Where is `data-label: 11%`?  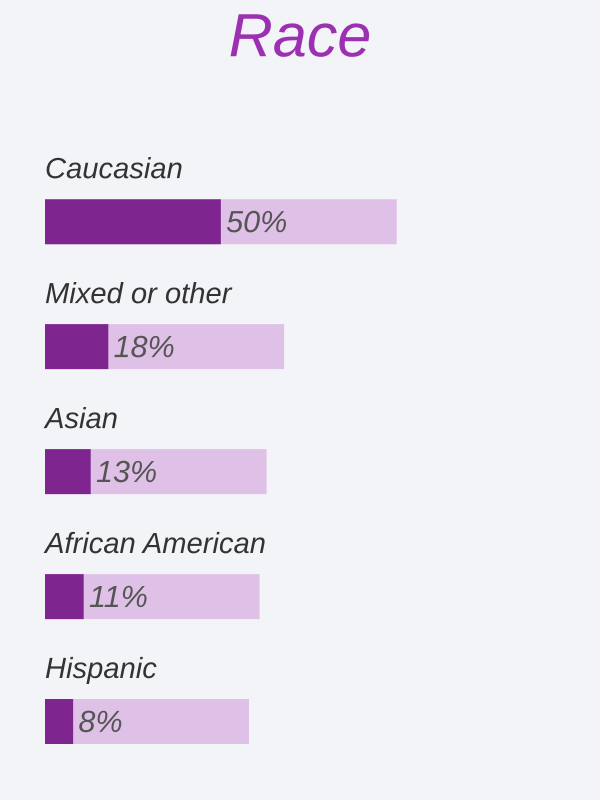
data-label: 11% is located at coordinates (118, 597).